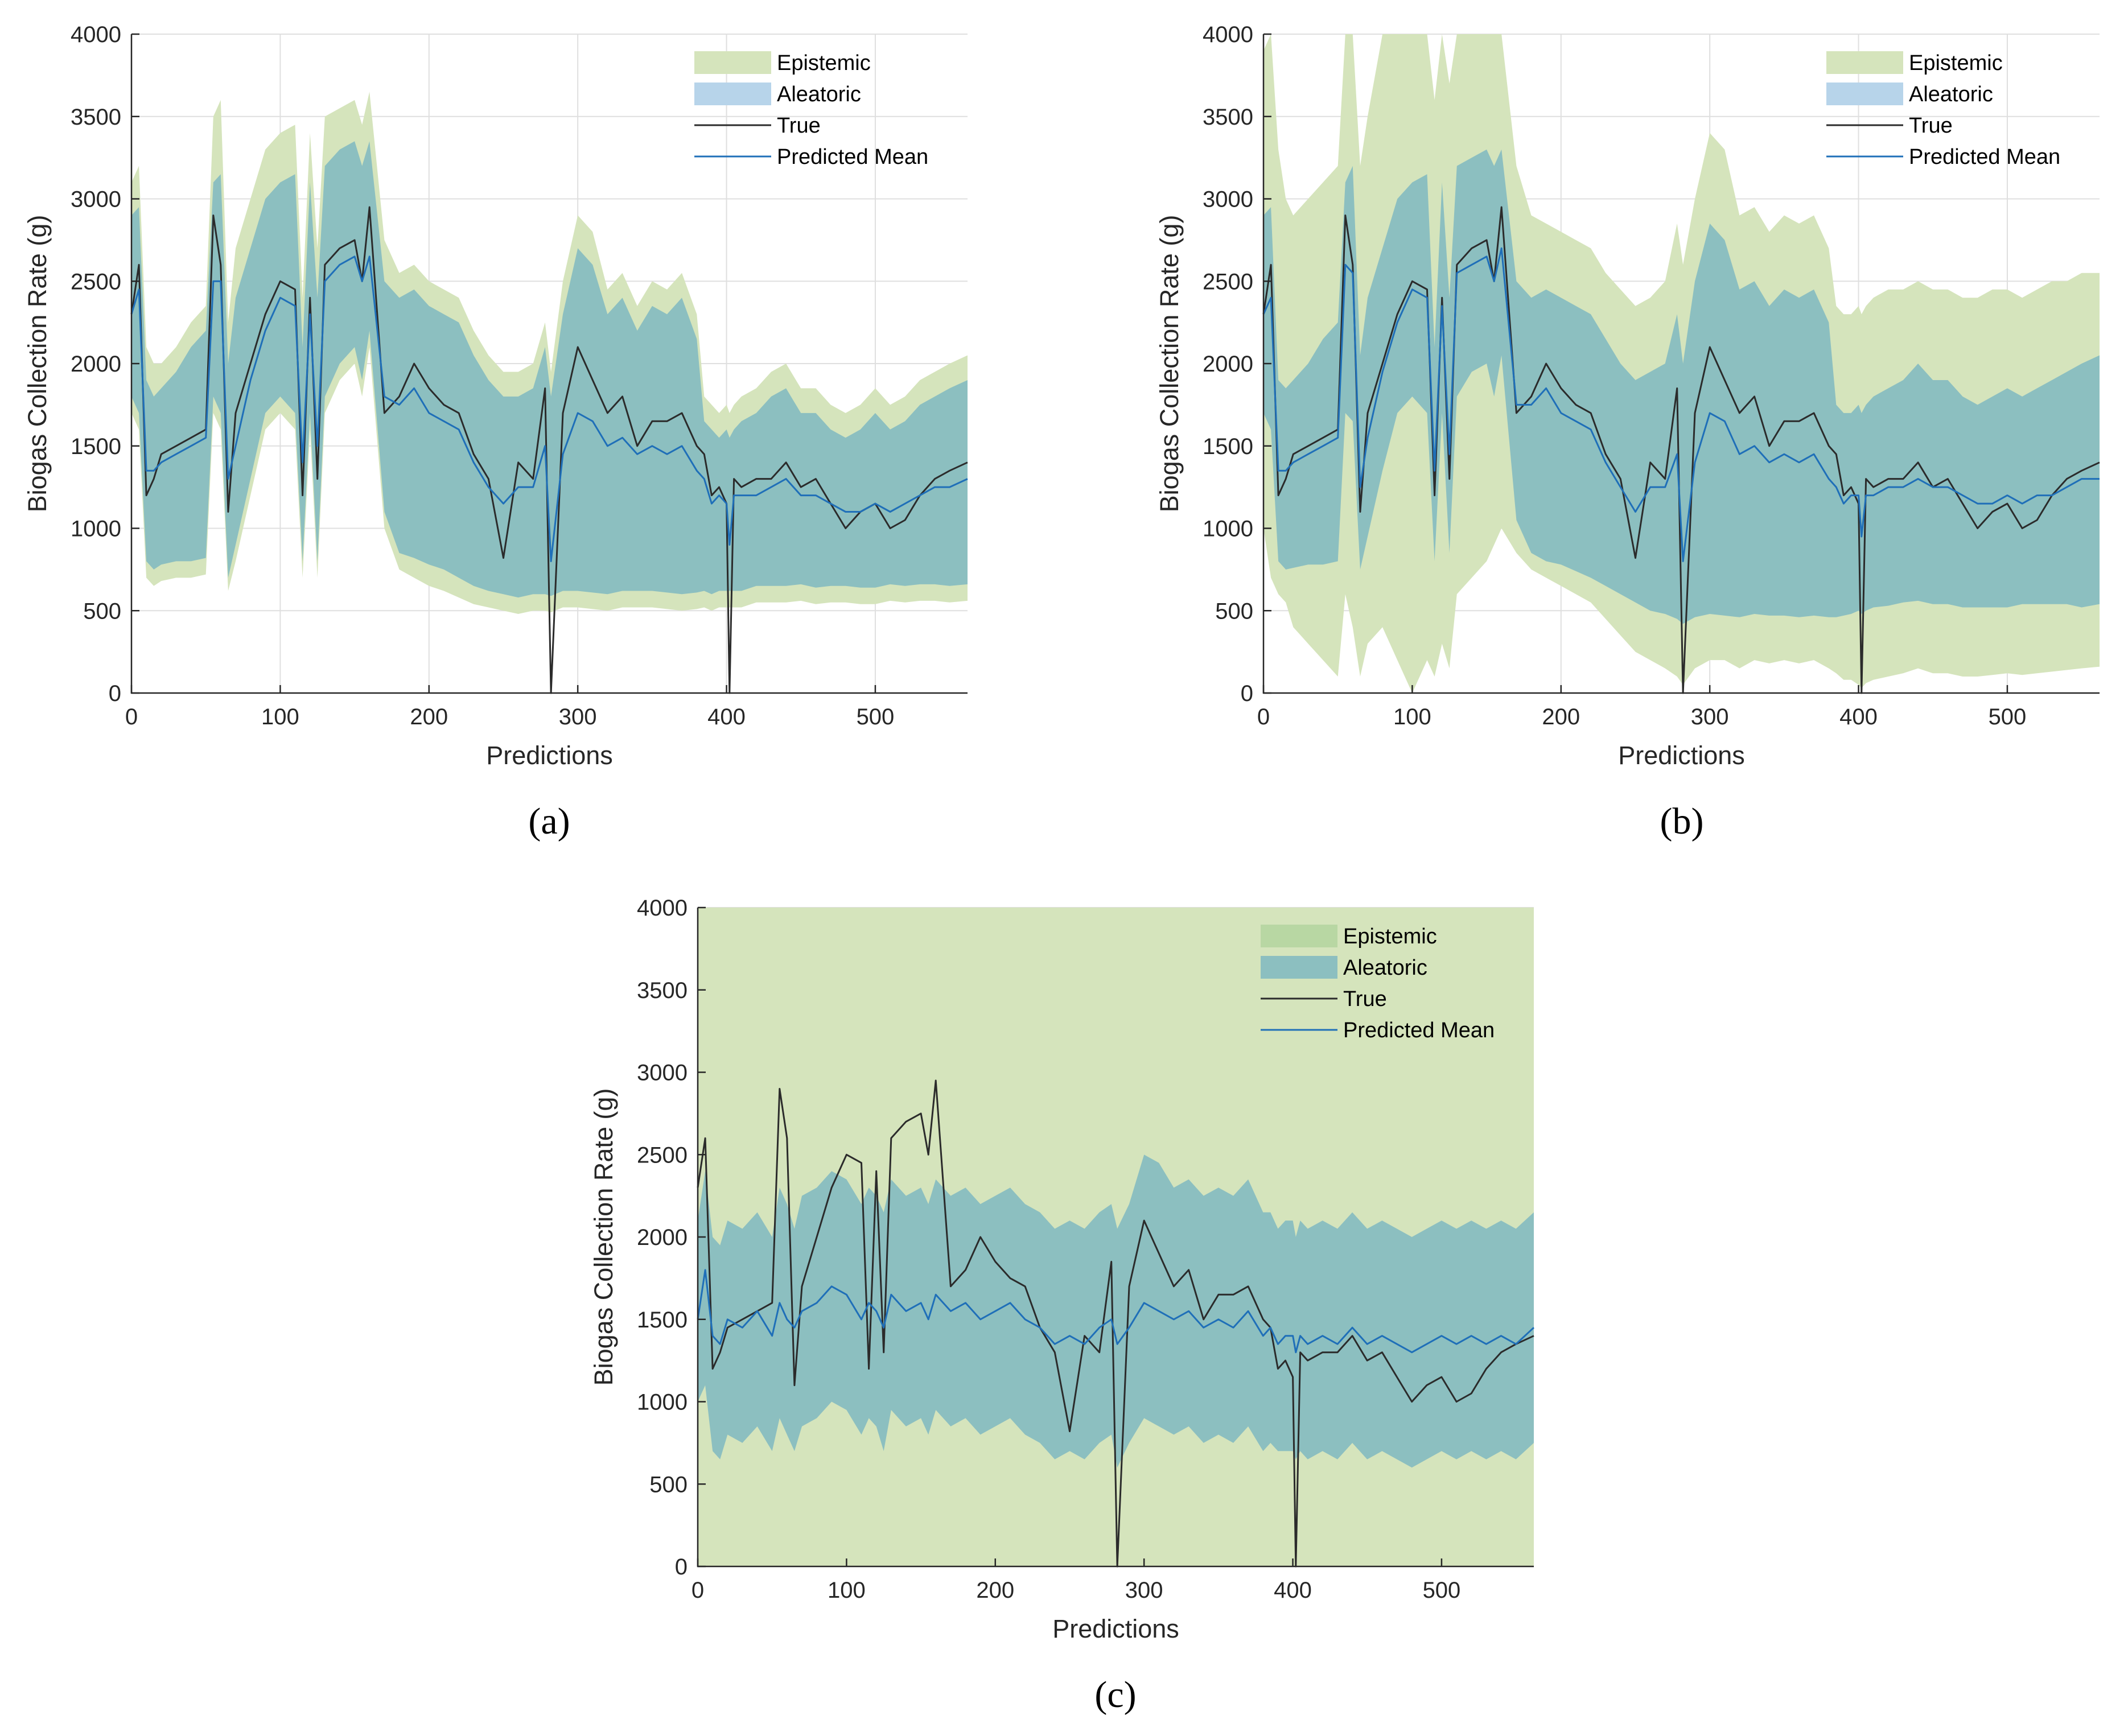 Image resolution: width=2128 pixels, height=1736 pixels. Describe the element at coordinates (1115, 1695) in the screenshot. I see `panel-label: (c)` at that location.